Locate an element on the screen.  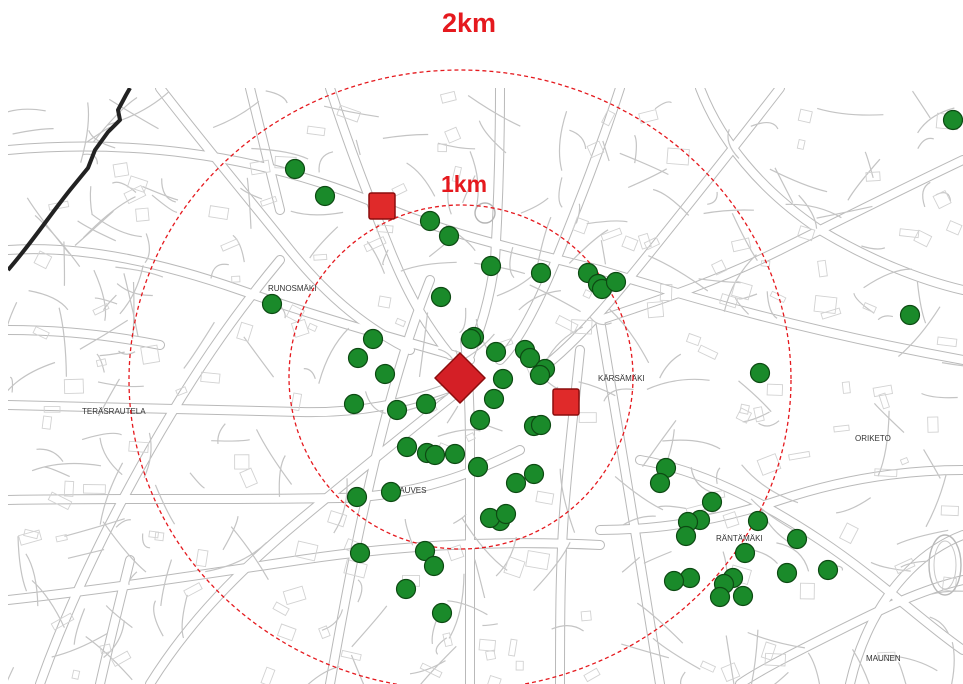
radius-label-2km: 2km is located at coordinates (469, 23).